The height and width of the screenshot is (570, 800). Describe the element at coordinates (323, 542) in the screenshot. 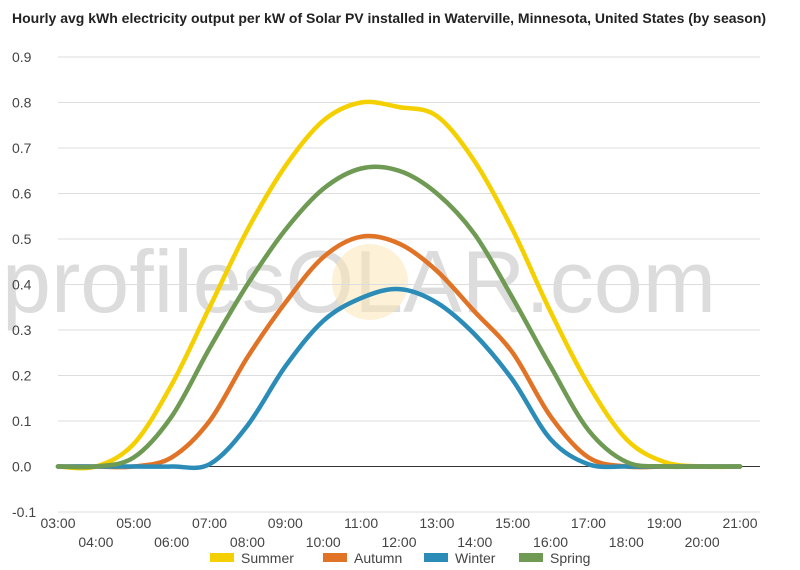

I see `x-tick-label: 10:00` at that location.